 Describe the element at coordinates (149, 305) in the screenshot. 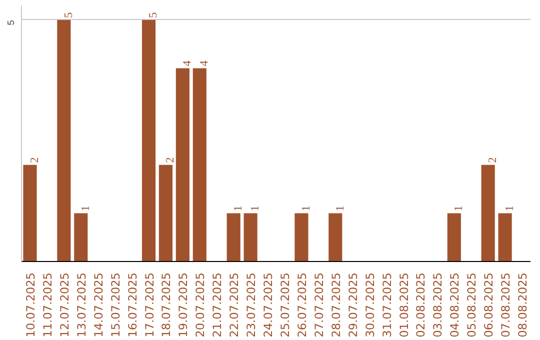

I see `x-tick-label: 17.07.2025` at that location.